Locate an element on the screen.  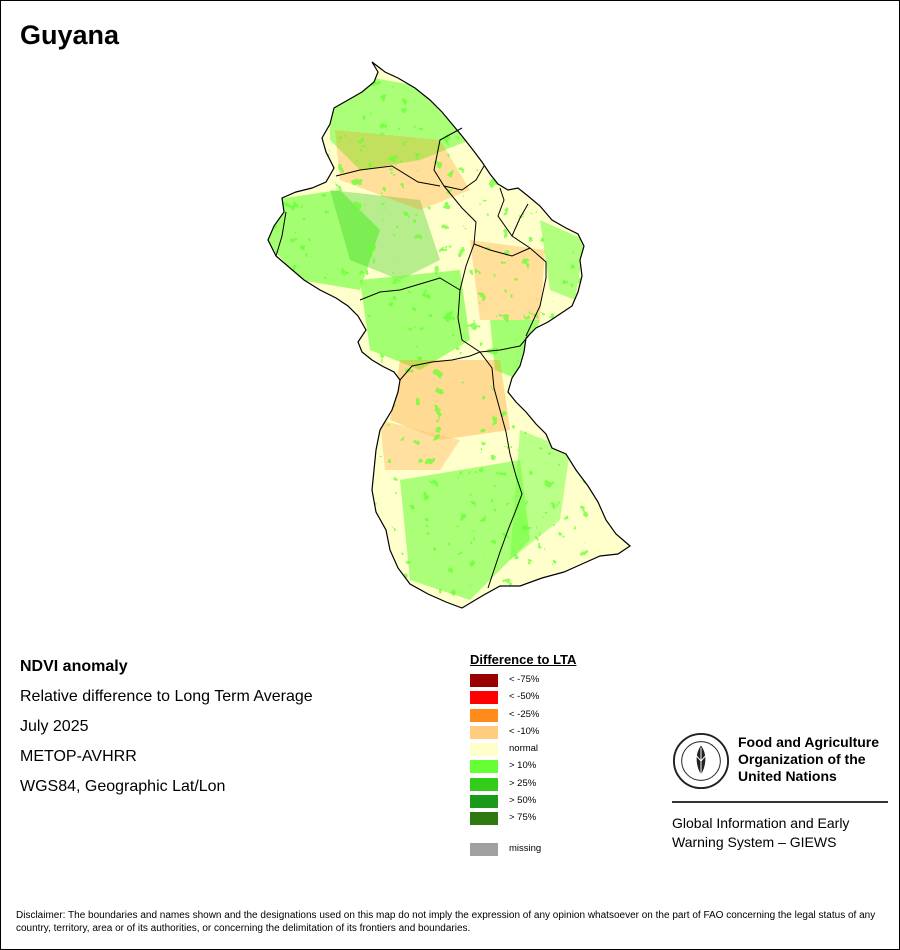
legend-title: Difference to LTA is located at coordinates (523, 659).